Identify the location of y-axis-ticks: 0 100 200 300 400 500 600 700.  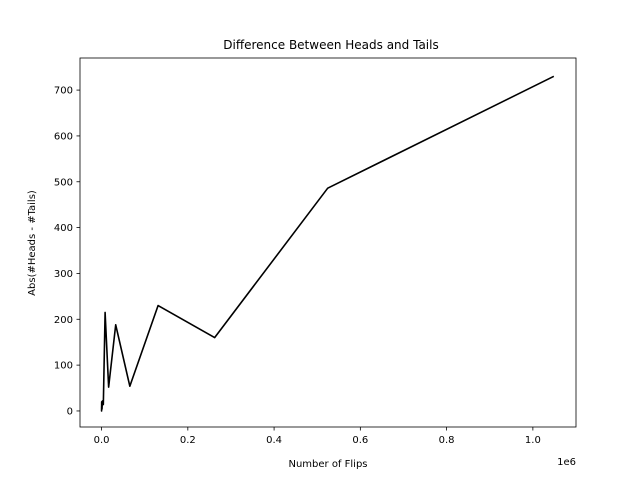
(67, 251).